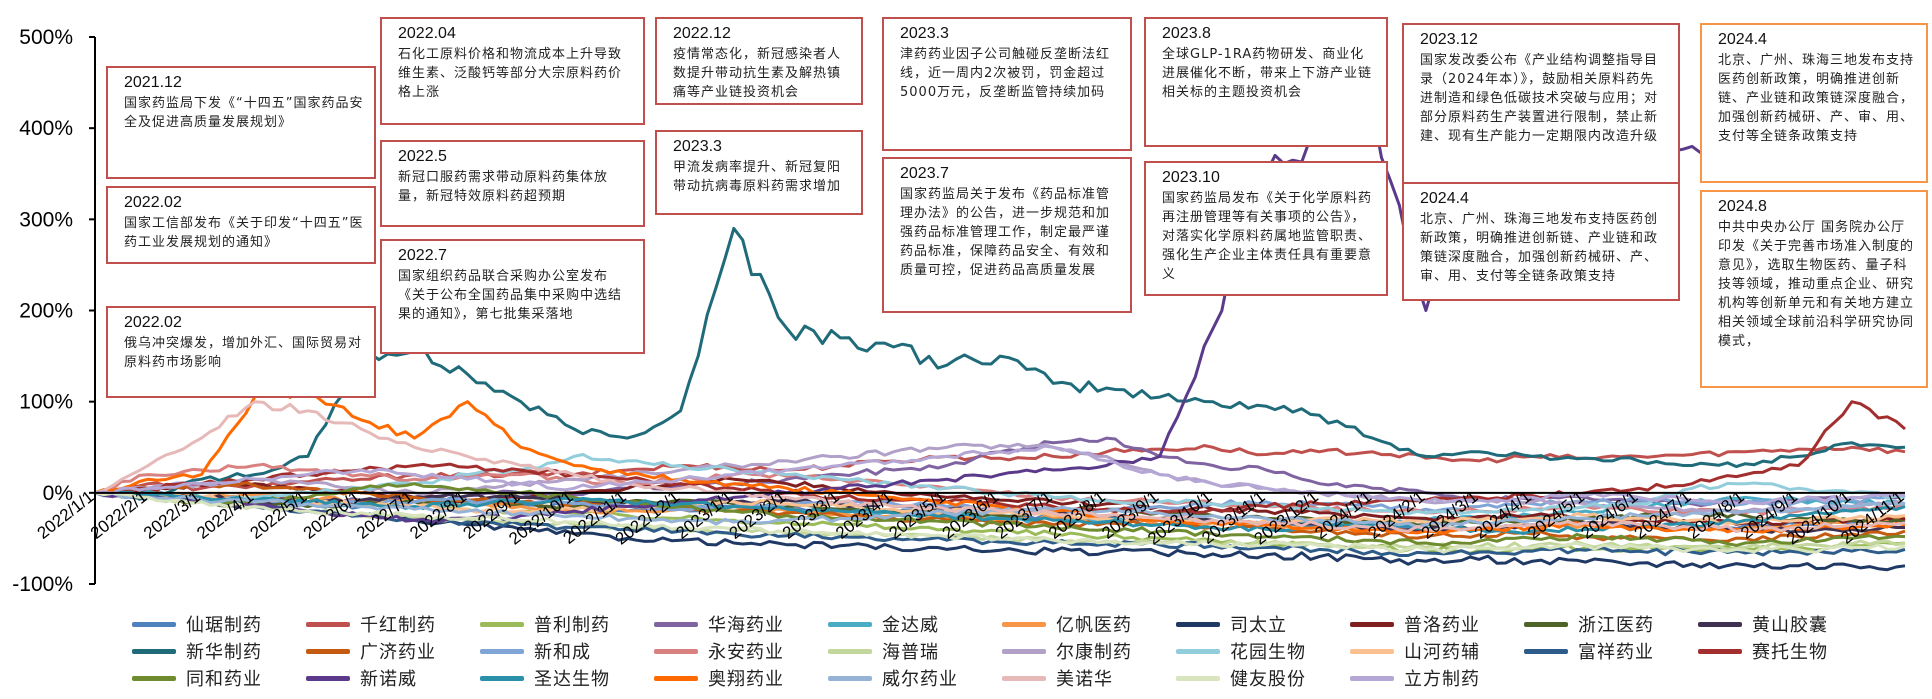  I want to click on legend-item: 金达威, so click(883, 624).